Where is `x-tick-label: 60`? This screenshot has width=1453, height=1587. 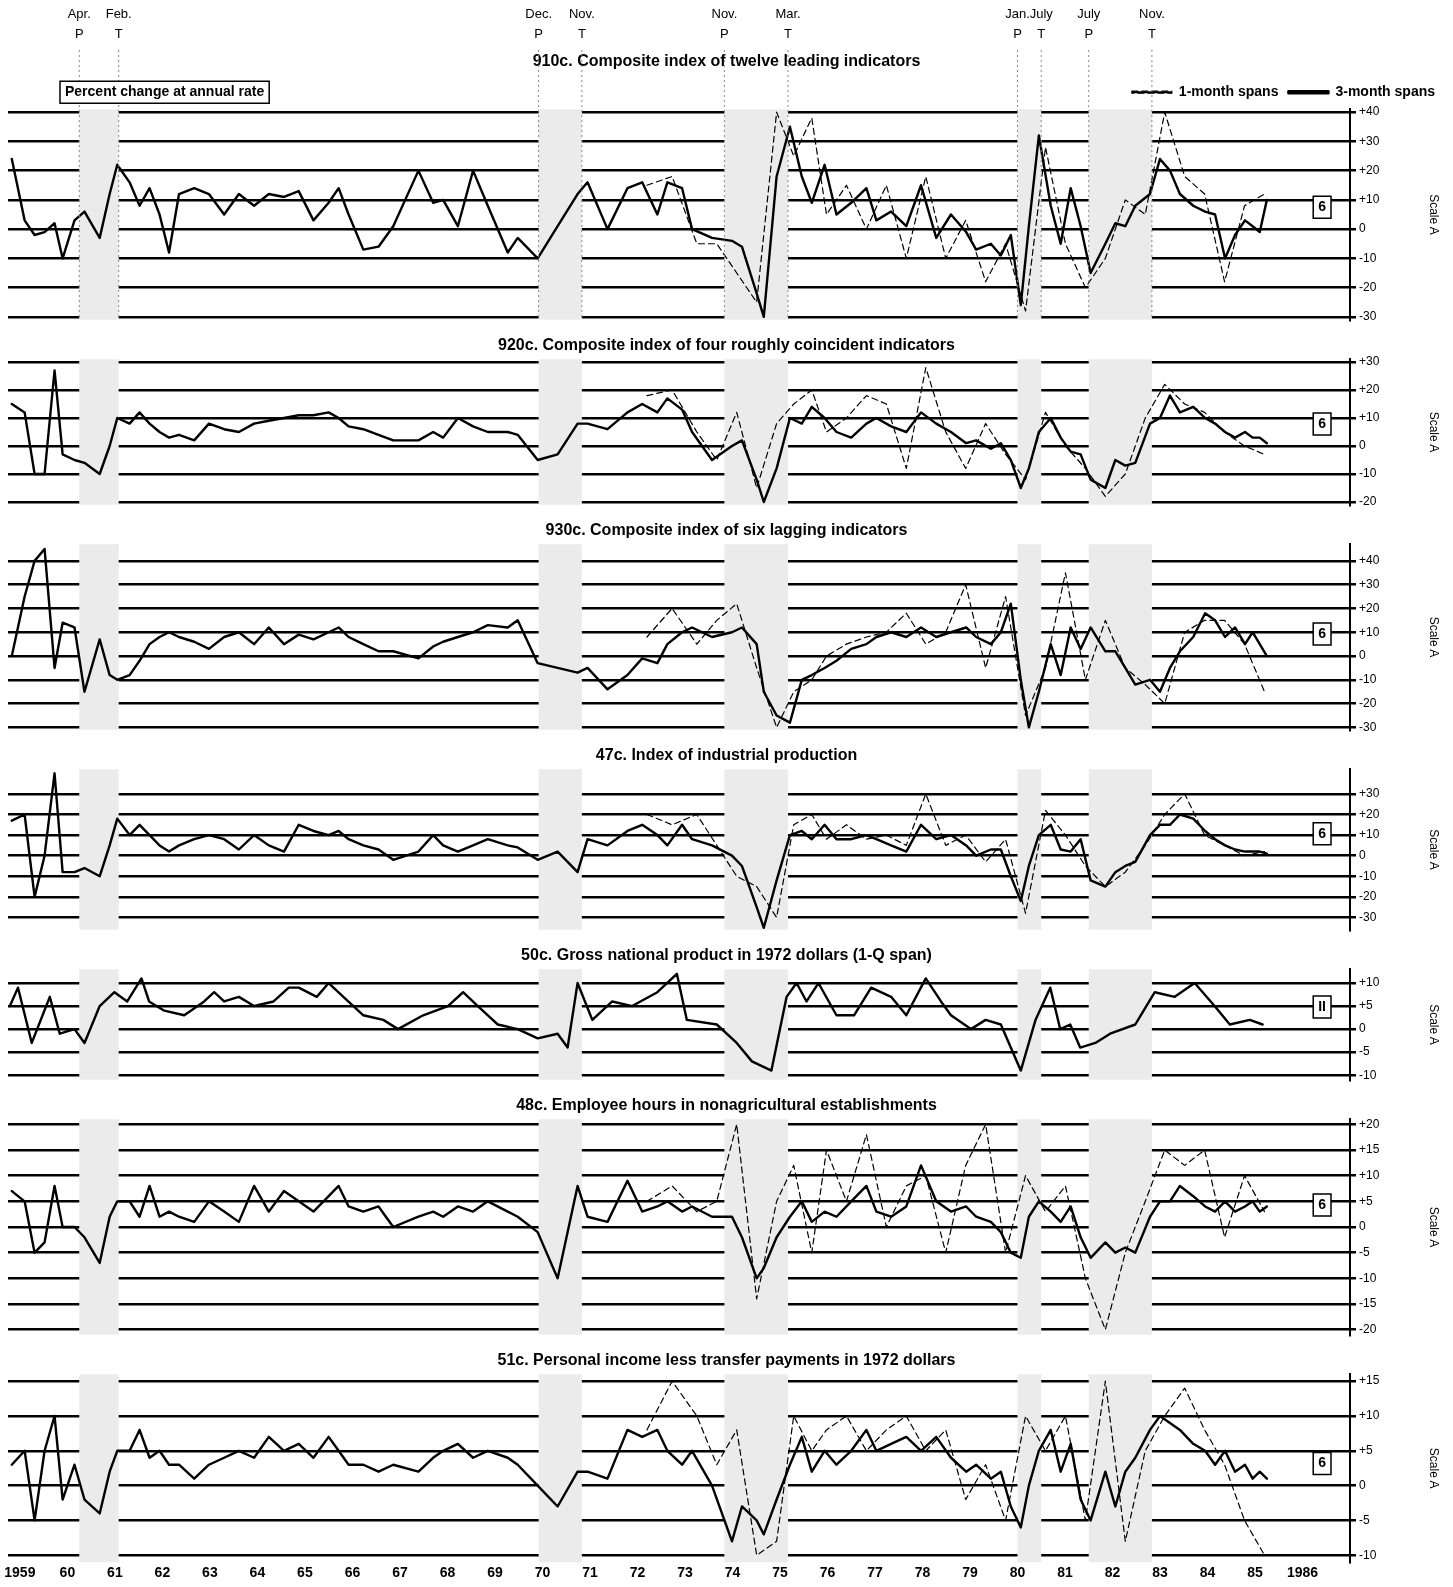 x-tick-label: 60 is located at coordinates (67, 1572).